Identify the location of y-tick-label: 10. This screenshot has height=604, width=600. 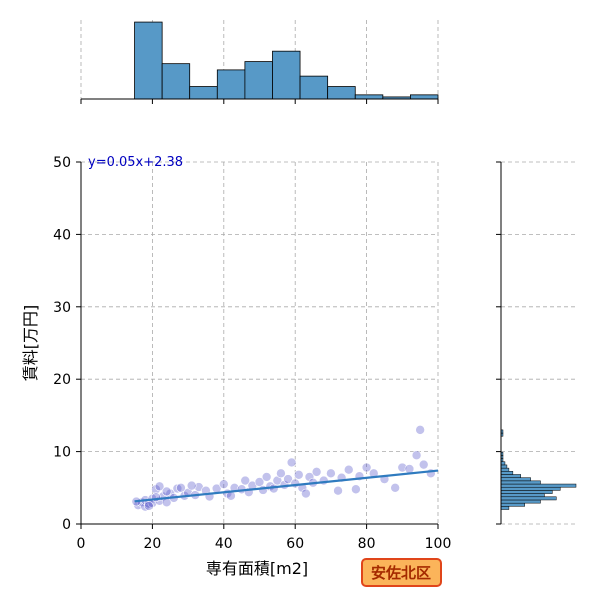
(62, 453).